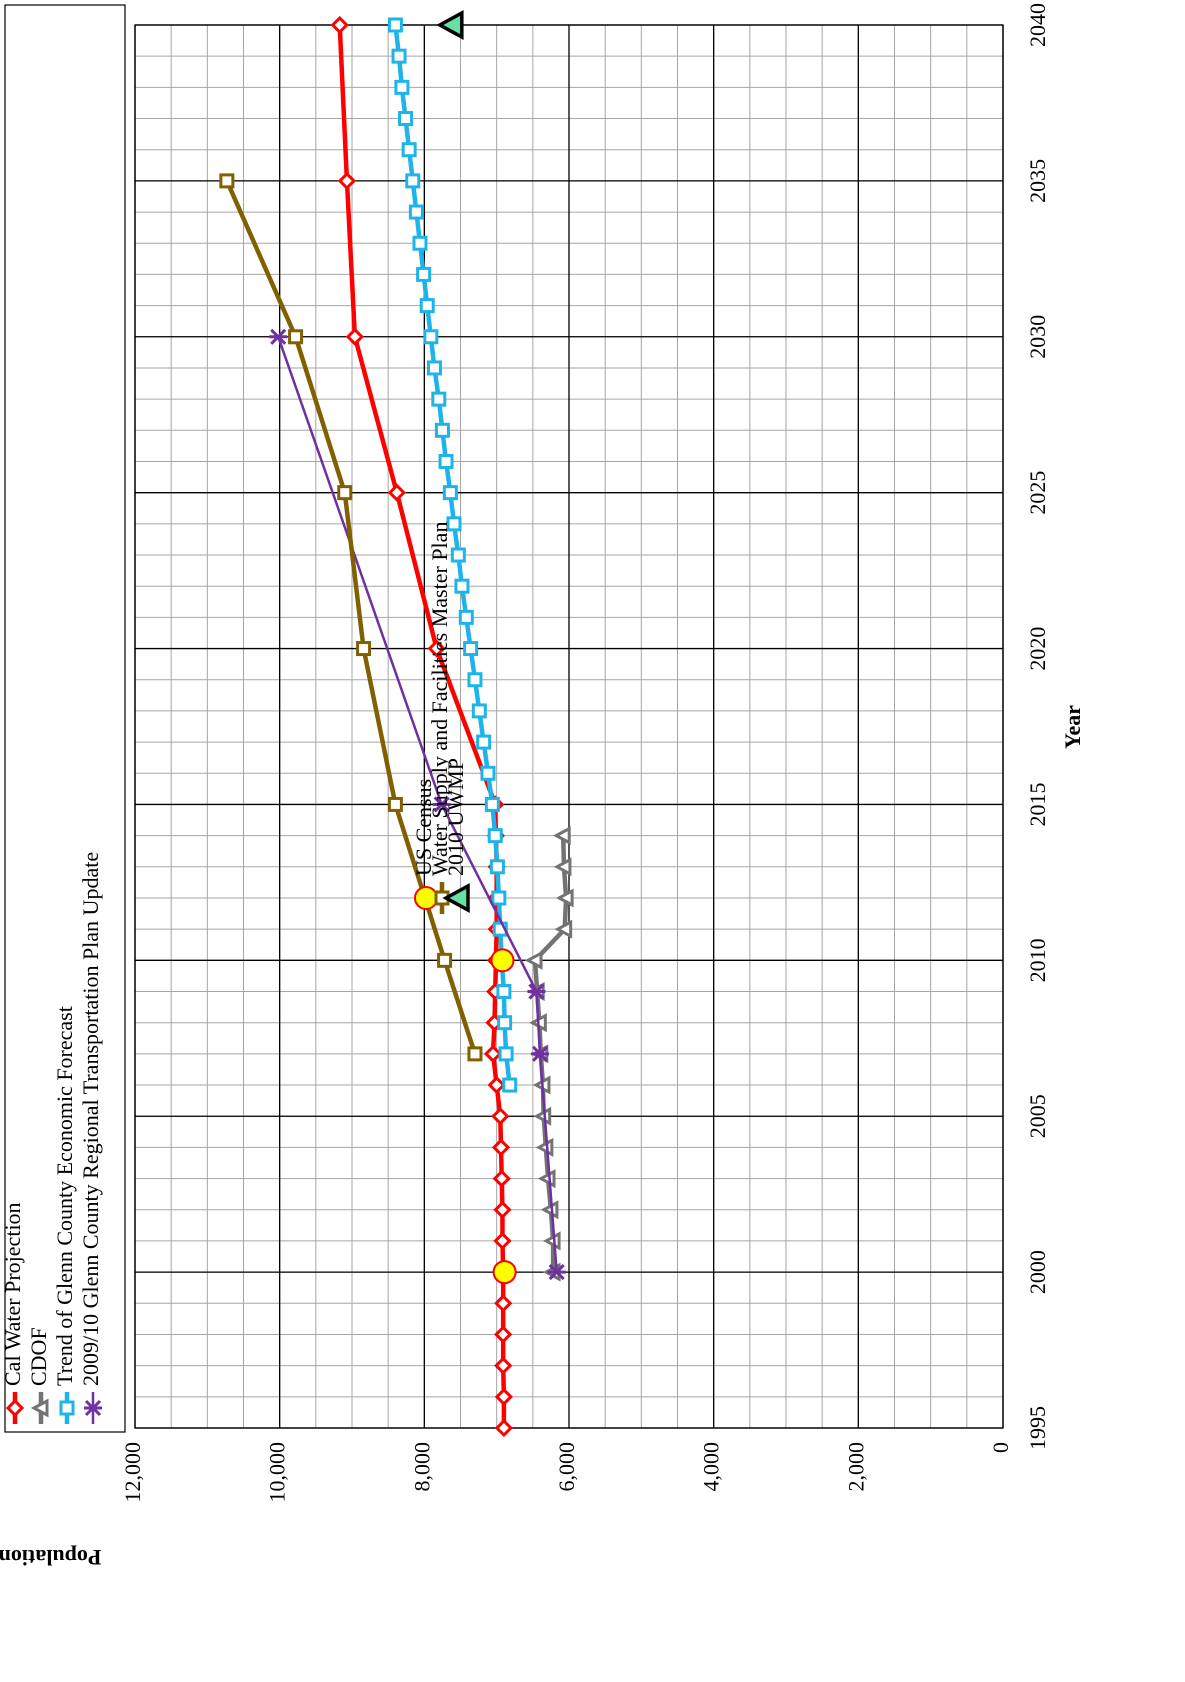  What do you see at coordinates (1037, 337) in the screenshot?
I see `x-tick-label: 2030` at bounding box center [1037, 337].